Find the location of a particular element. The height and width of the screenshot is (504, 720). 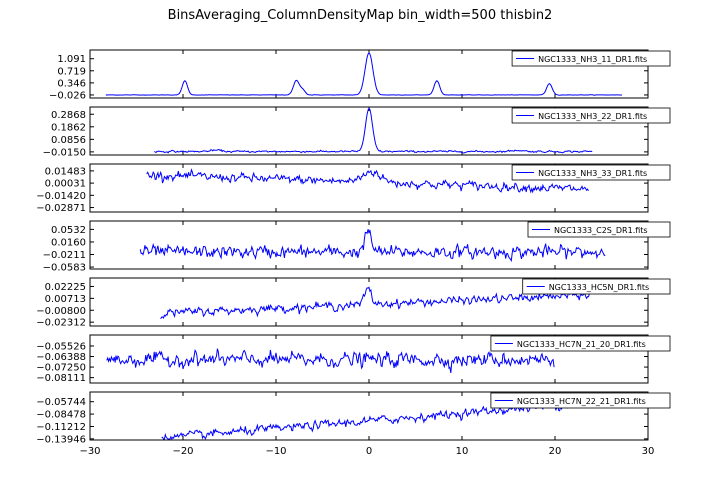

legend-label: NGC1333_HC7N_21_20_DR1.fits is located at coordinates (581, 344).